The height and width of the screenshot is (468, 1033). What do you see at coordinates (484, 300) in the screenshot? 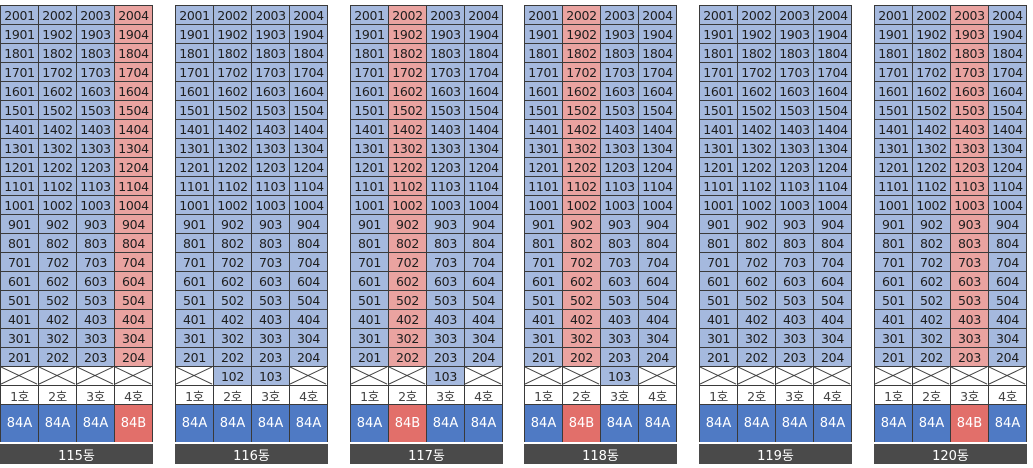
I see `unit-cell: 504` at bounding box center [484, 300].